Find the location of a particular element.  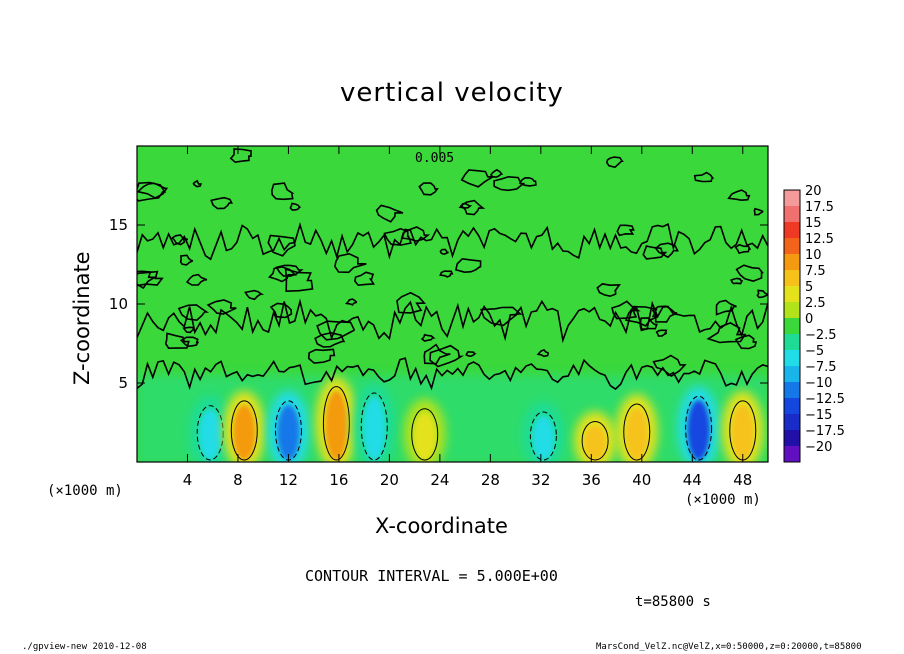

x-tick-label-8: 36 is located at coordinates (591, 480).